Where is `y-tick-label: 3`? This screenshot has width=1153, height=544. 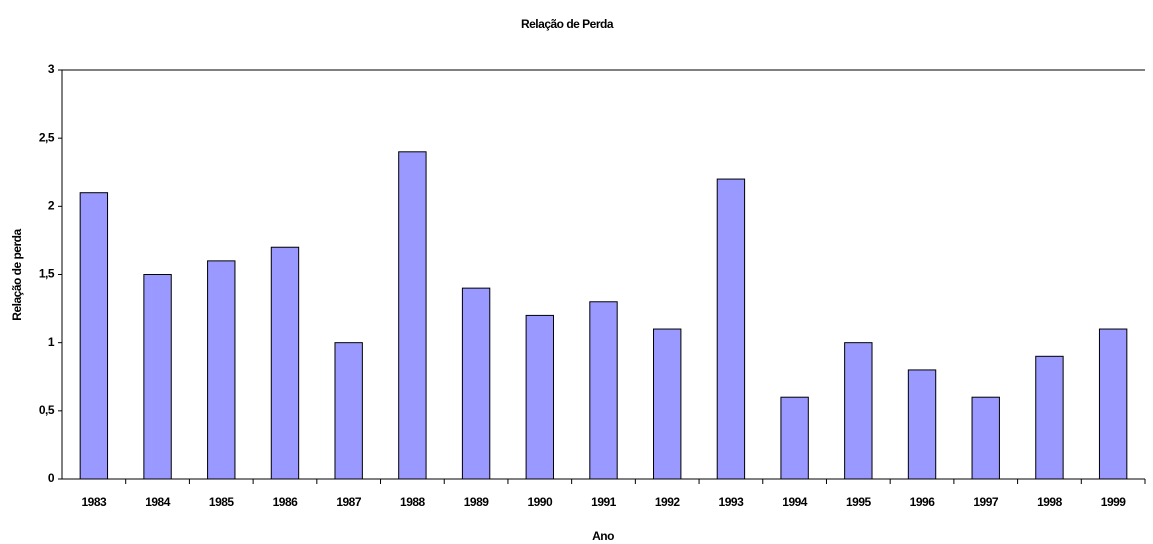
y-tick-label: 3 is located at coordinates (51, 69).